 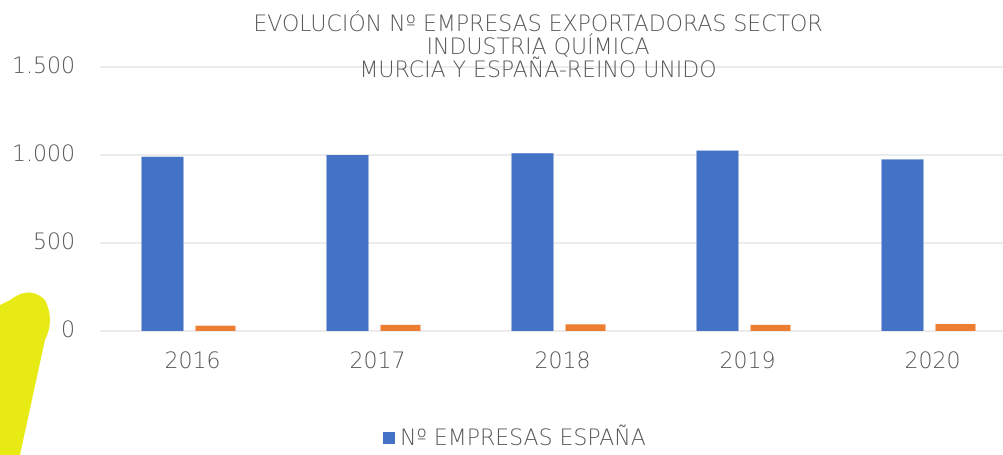 What do you see at coordinates (378, 361) in the screenshot?
I see `x-tick-label: 2017` at bounding box center [378, 361].